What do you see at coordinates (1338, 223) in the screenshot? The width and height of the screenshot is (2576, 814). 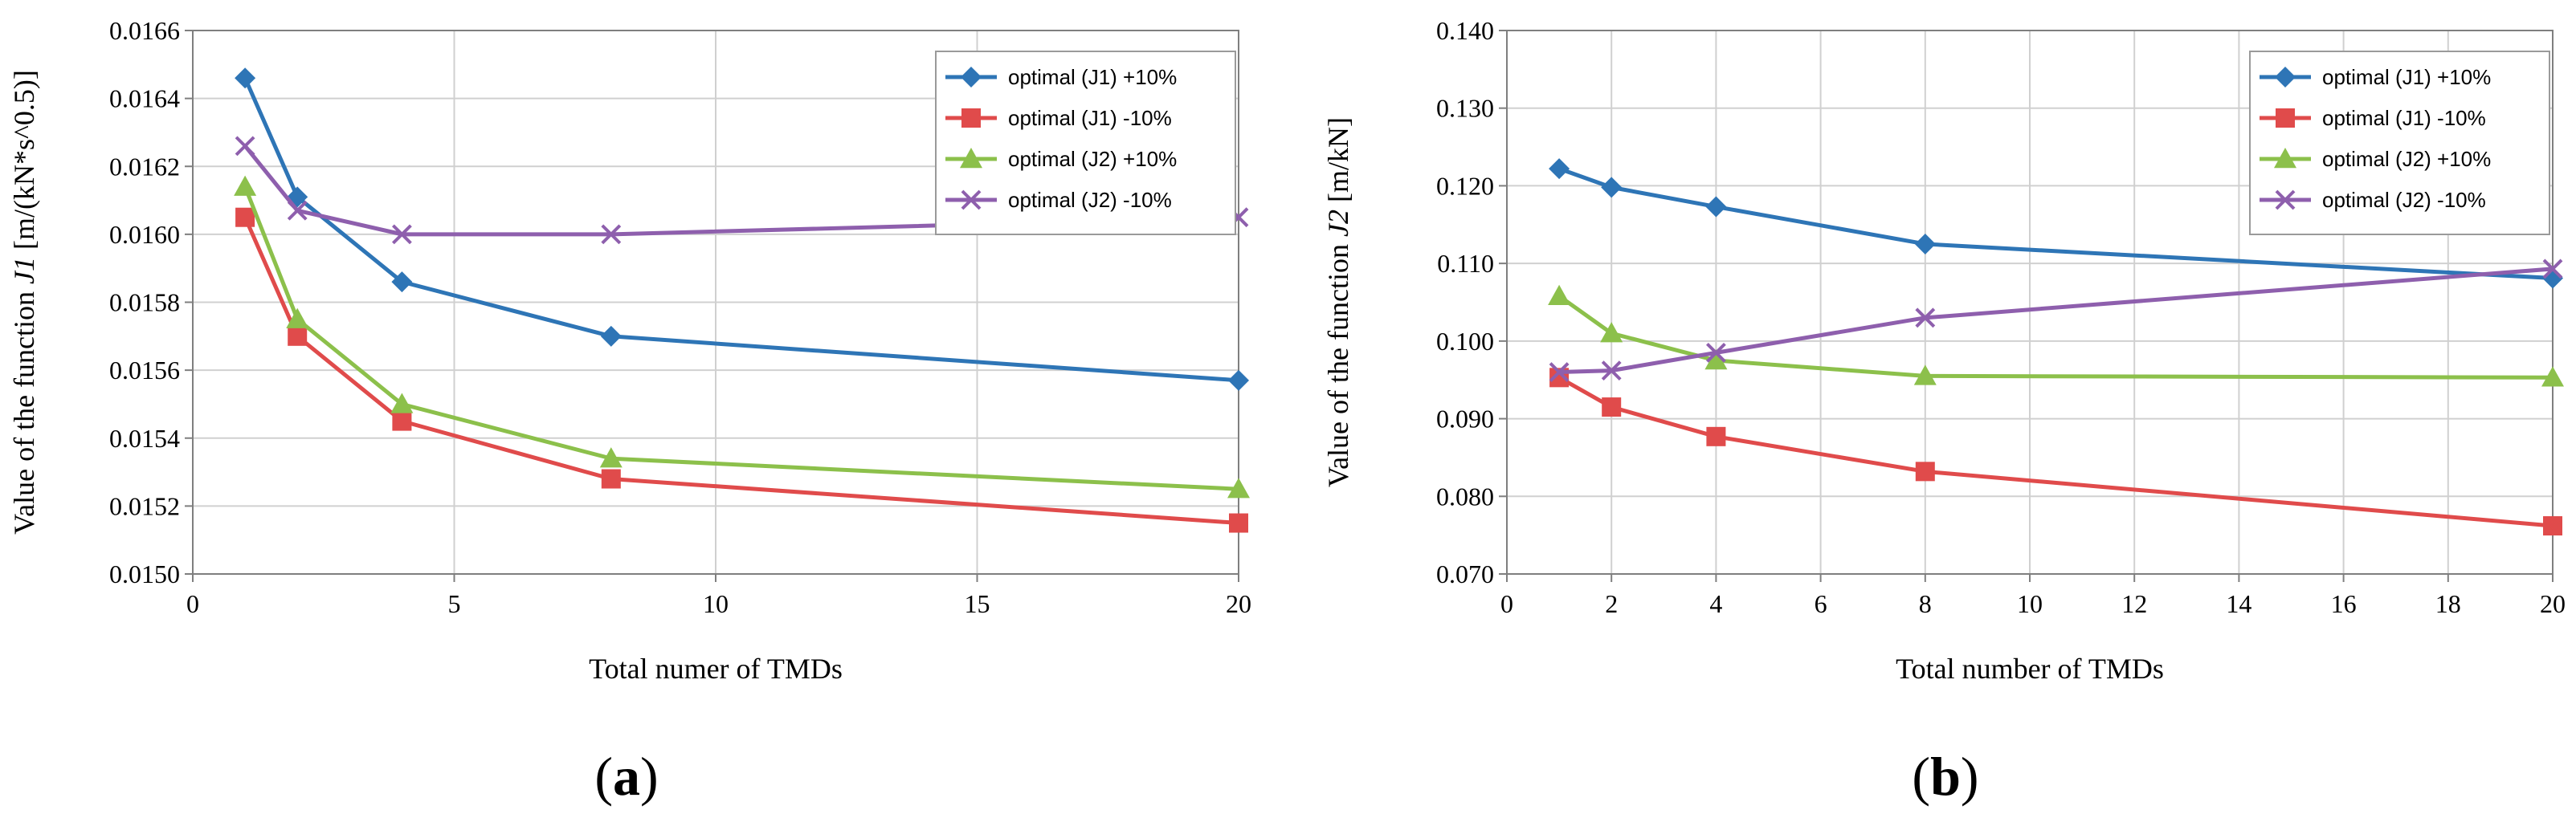 I see `chart-b-y-axis-title-variable: J2` at bounding box center [1338, 223].